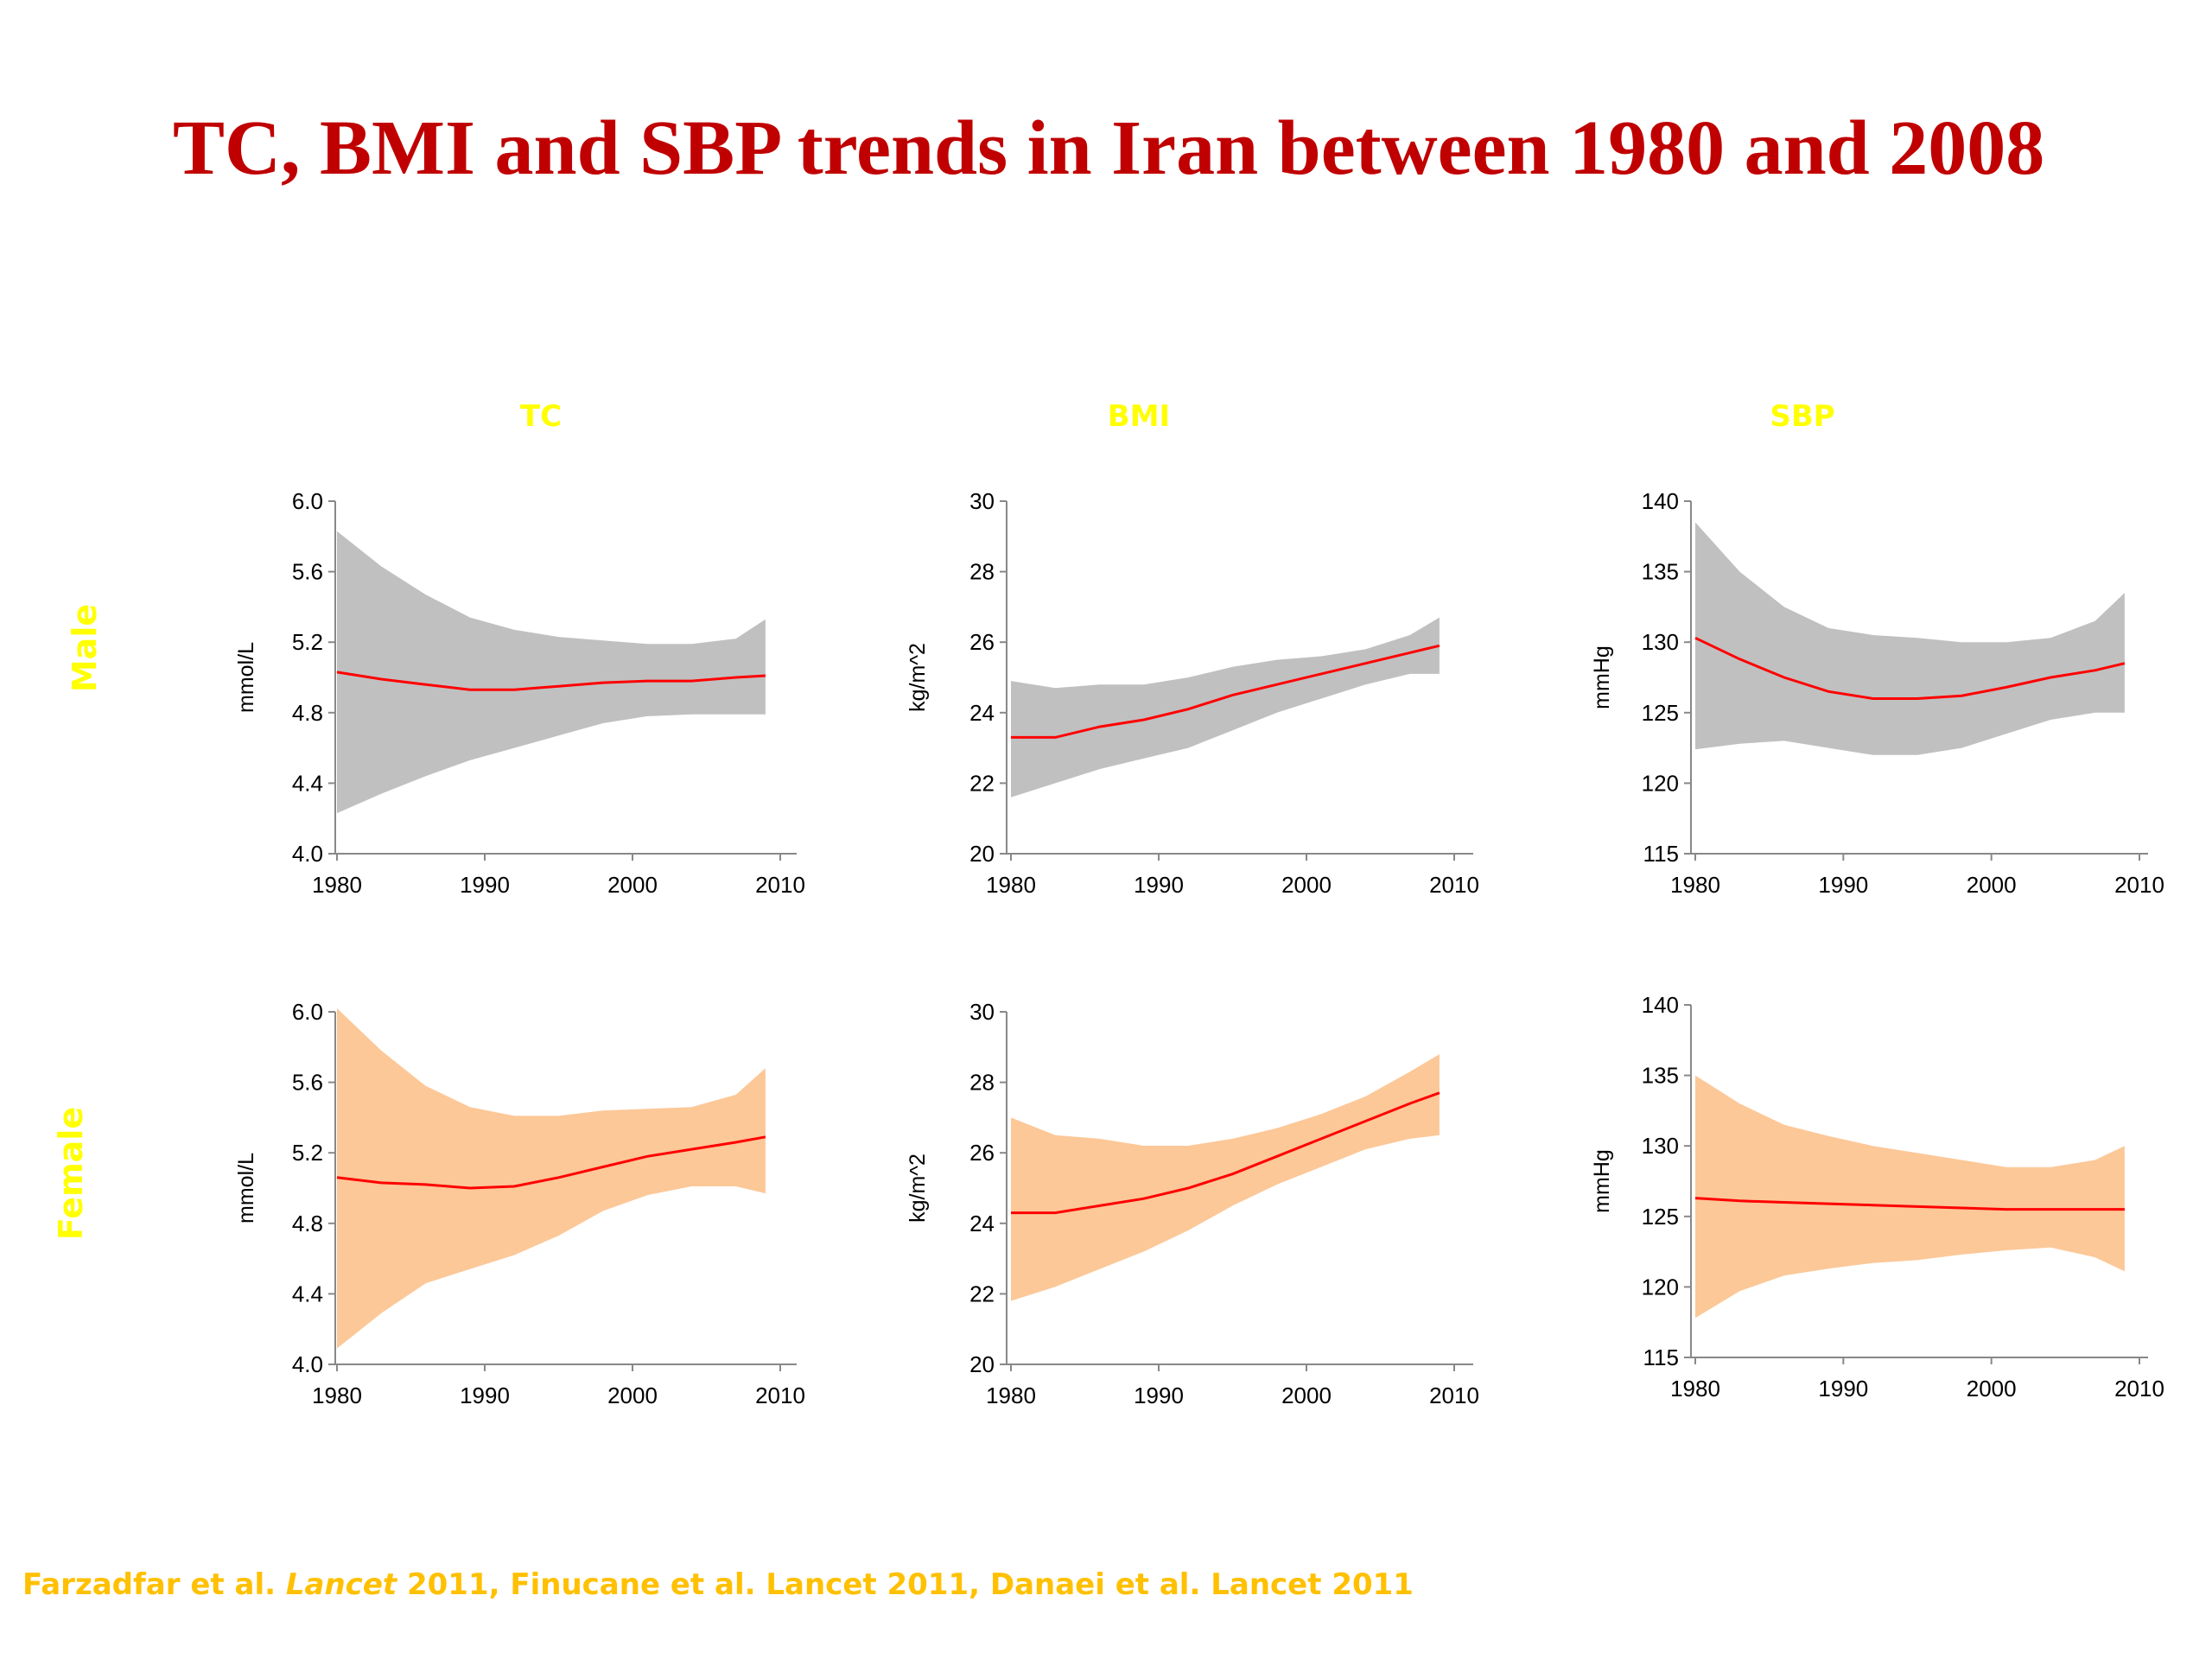 The width and height of the screenshot is (2212, 1659). Describe the element at coordinates (341, 1584) in the screenshot. I see `citation-journal: Lancet` at that location.